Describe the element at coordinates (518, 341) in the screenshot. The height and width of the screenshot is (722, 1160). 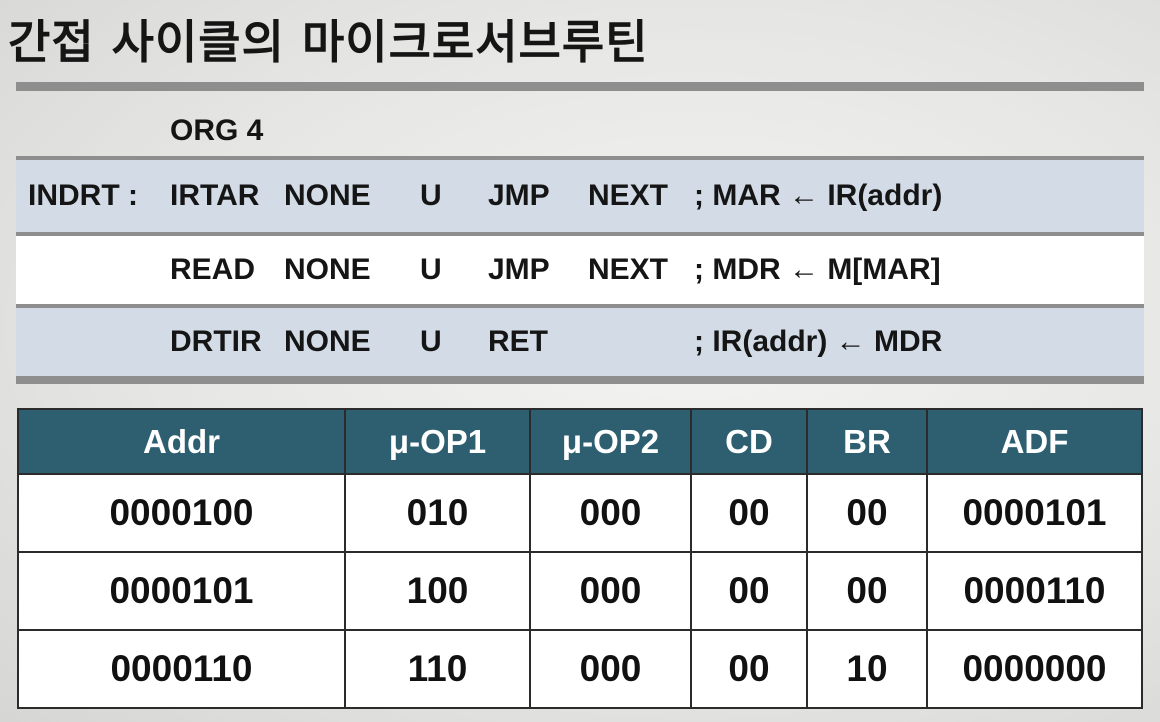
I see `code-br: RET` at that location.